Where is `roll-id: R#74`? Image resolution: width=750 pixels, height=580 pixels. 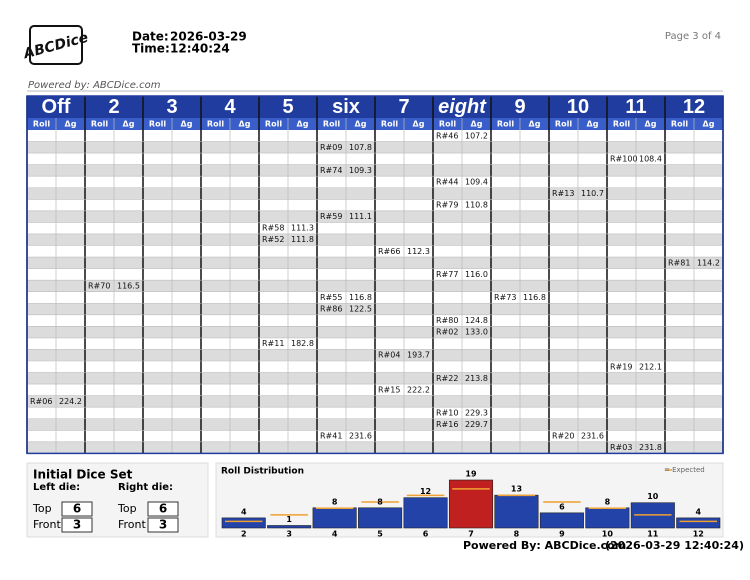
roll-id: R#74 is located at coordinates (331, 170).